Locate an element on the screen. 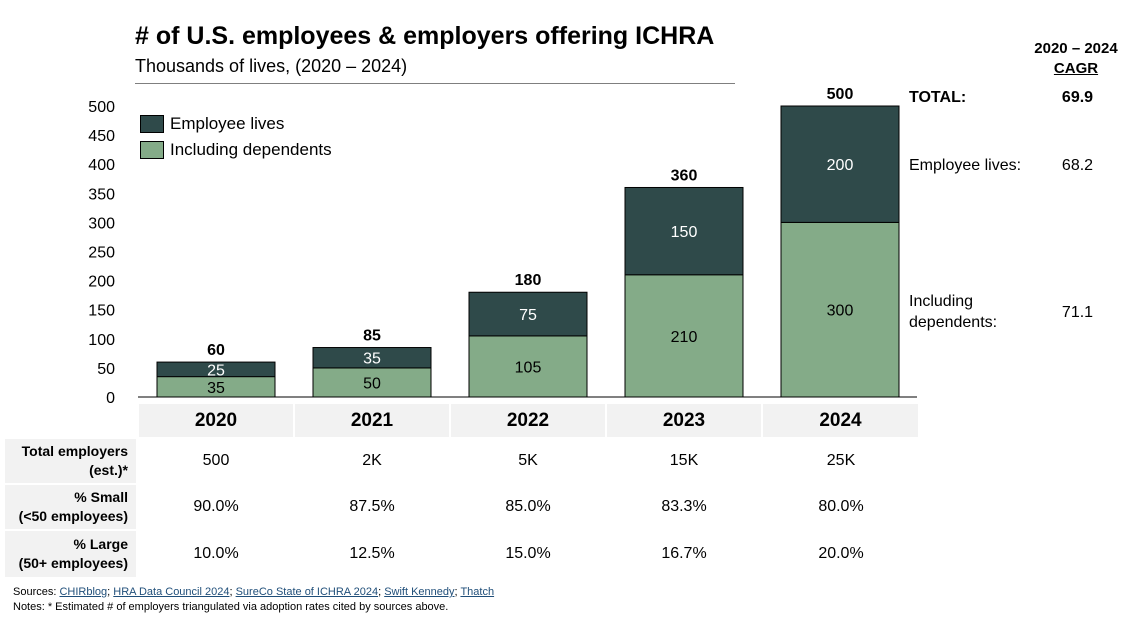 The width and height of the screenshot is (1134, 617). bar-employee-2024 is located at coordinates (840, 164).